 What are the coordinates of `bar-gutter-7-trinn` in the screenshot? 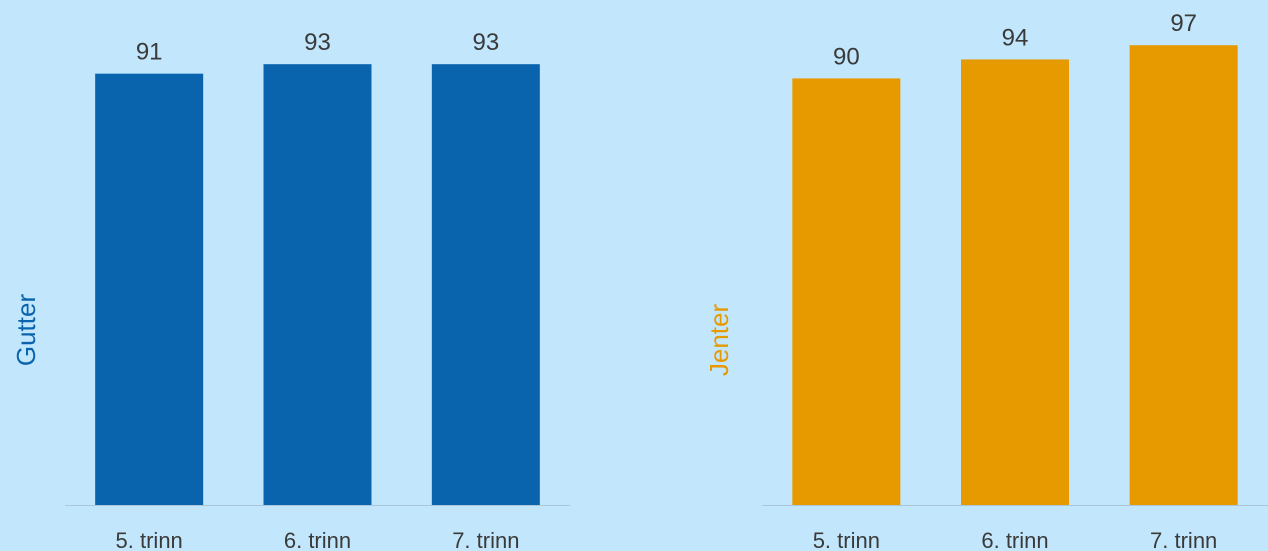 It's located at (485, 285).